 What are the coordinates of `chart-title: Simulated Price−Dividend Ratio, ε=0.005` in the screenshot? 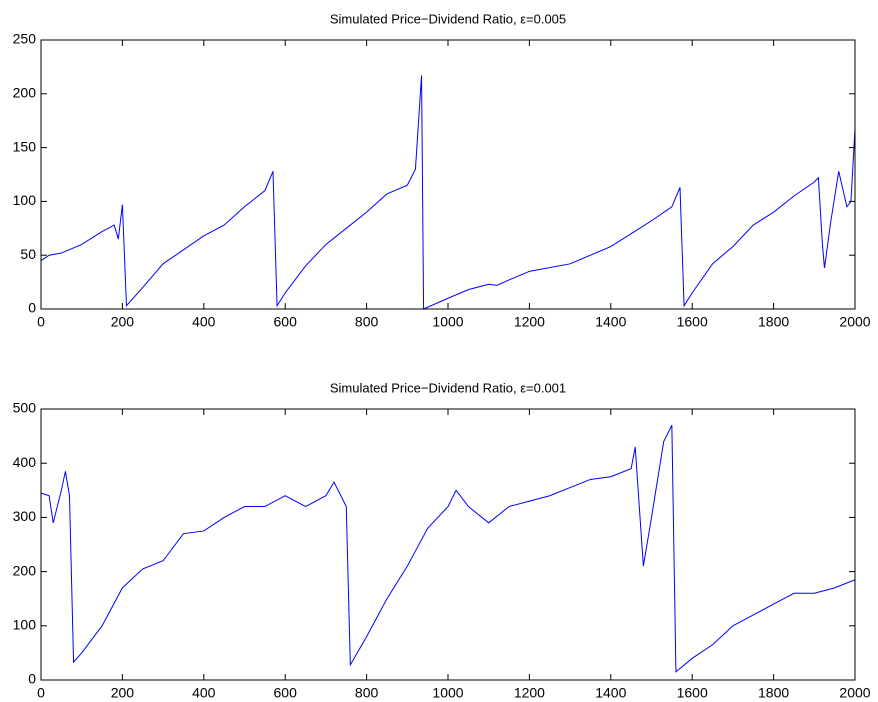 It's located at (448, 18).